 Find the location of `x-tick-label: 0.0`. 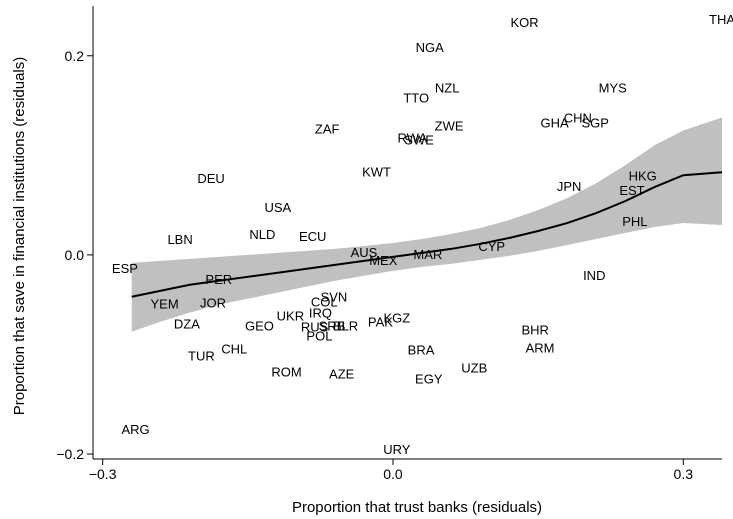

x-tick-label: 0.0 is located at coordinates (393, 474).